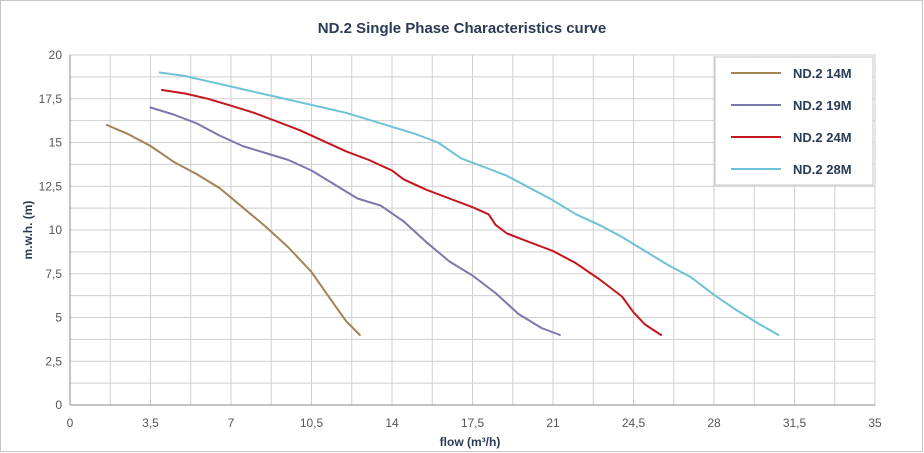 The image size is (924, 453). I want to click on x-tick-label: 10,5, so click(312, 423).